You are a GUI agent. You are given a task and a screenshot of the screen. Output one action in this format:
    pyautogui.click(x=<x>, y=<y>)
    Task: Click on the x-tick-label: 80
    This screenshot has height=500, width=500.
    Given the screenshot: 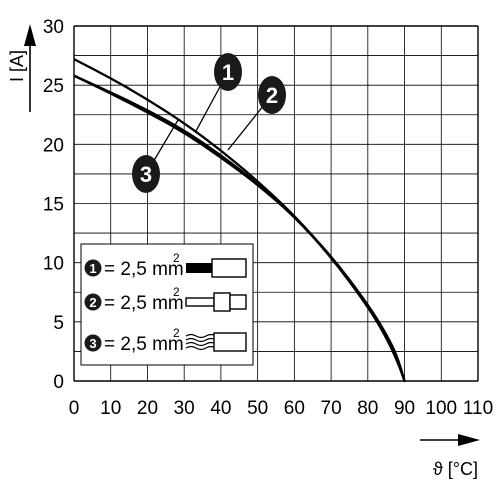 What is the action you would take?
    pyautogui.click(x=367, y=408)
    